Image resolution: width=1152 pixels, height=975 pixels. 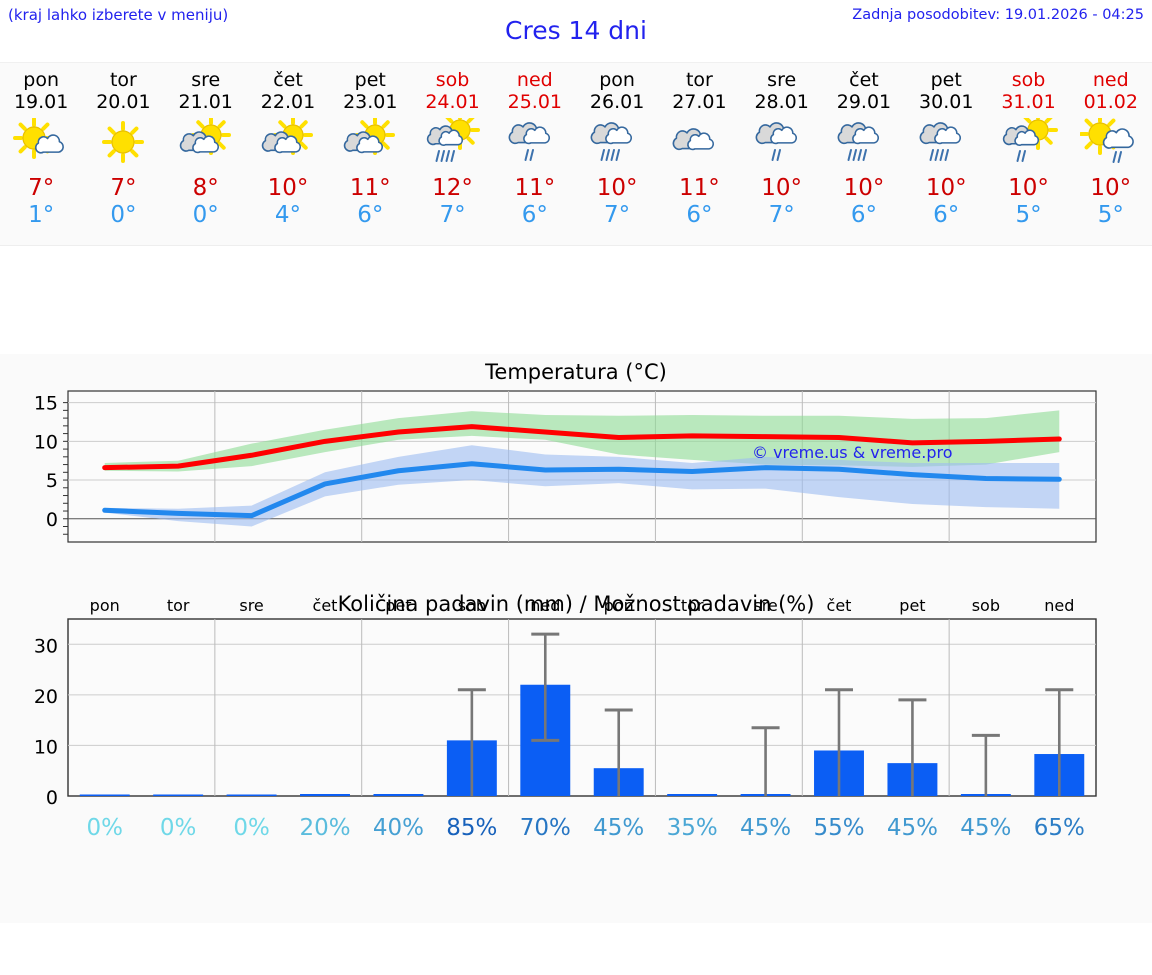 I want to click on day-date-label: 28.01, so click(x=781, y=102).